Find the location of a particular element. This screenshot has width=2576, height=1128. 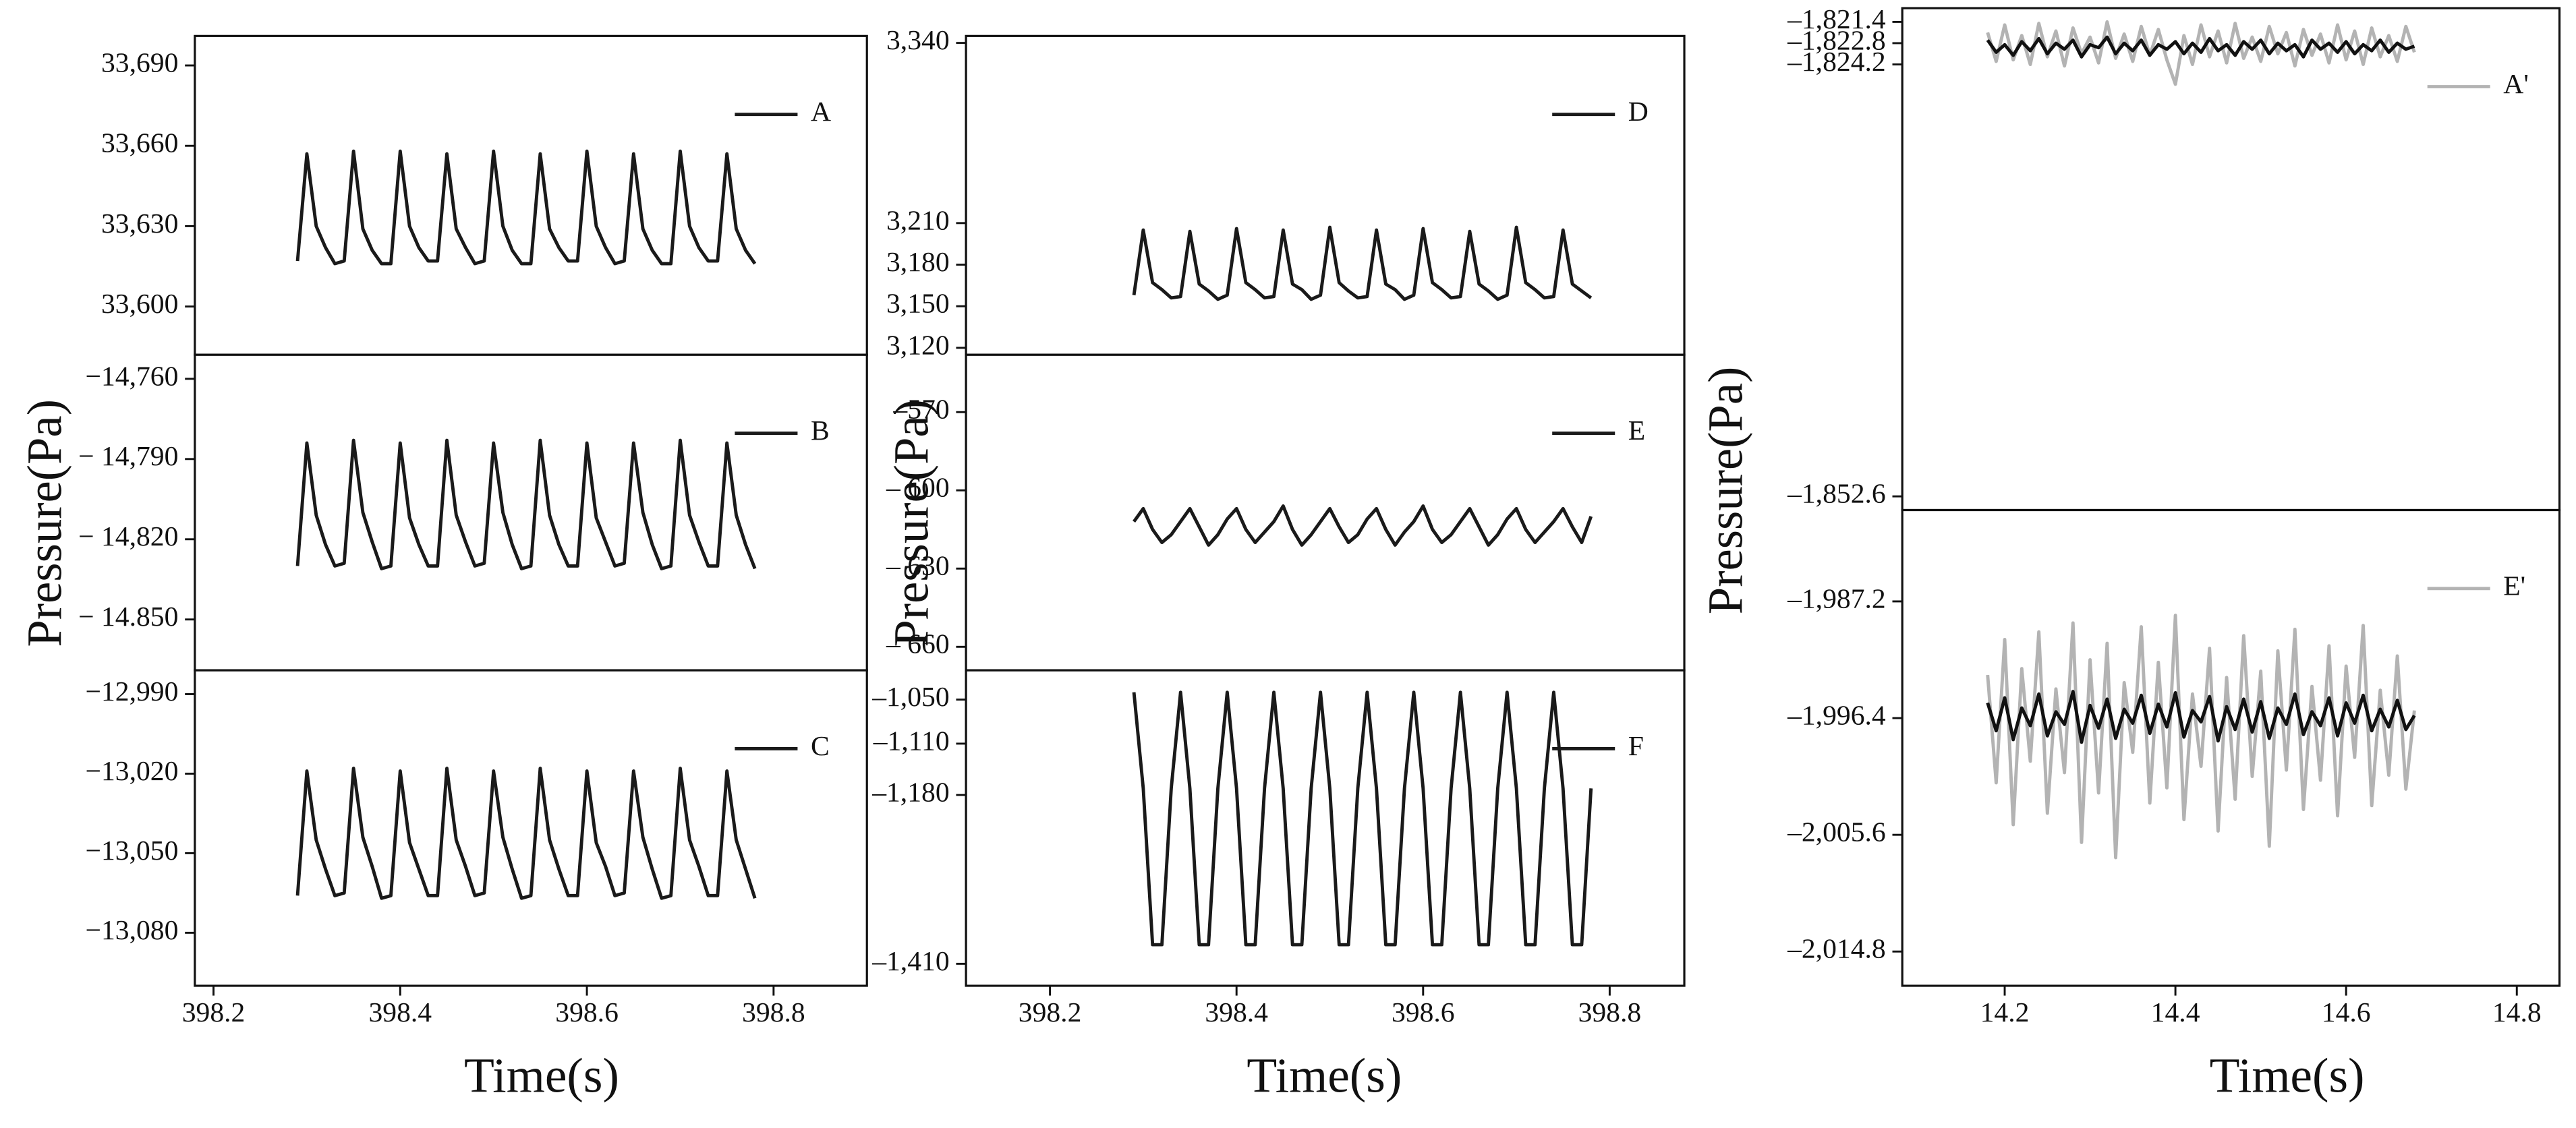

y-tick-label: 3,120 is located at coordinates (918, 346).